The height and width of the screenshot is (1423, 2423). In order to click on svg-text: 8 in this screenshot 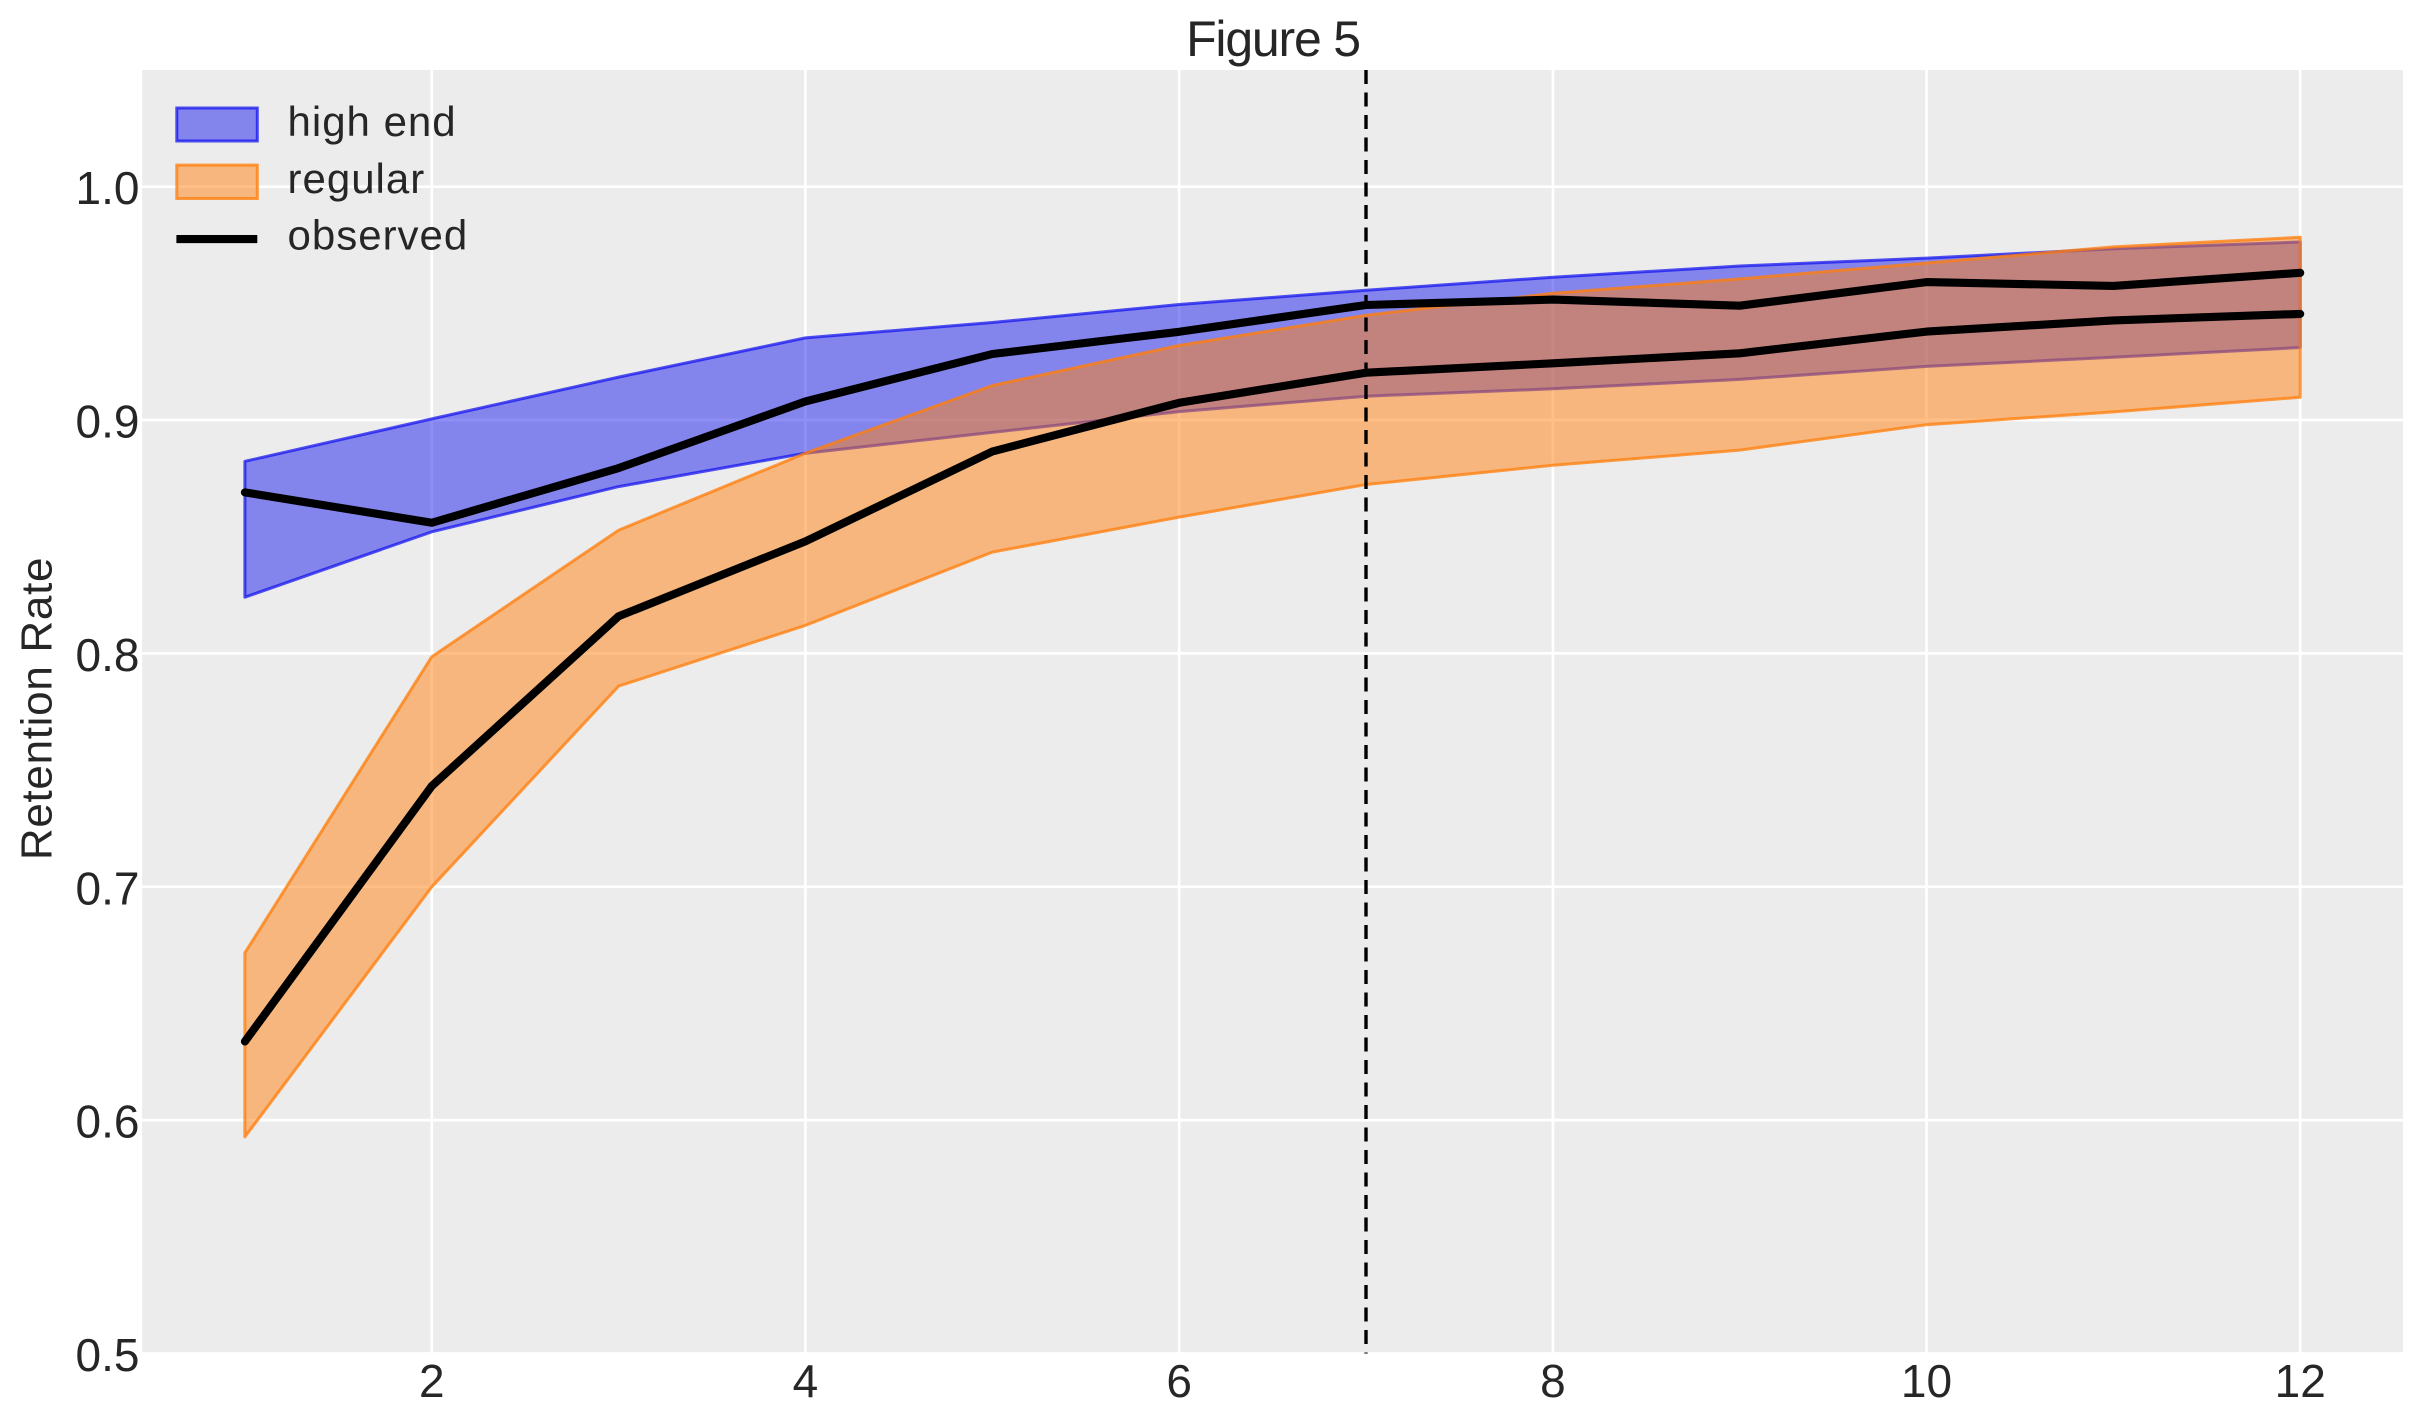, I will do `click(1553, 1381)`.